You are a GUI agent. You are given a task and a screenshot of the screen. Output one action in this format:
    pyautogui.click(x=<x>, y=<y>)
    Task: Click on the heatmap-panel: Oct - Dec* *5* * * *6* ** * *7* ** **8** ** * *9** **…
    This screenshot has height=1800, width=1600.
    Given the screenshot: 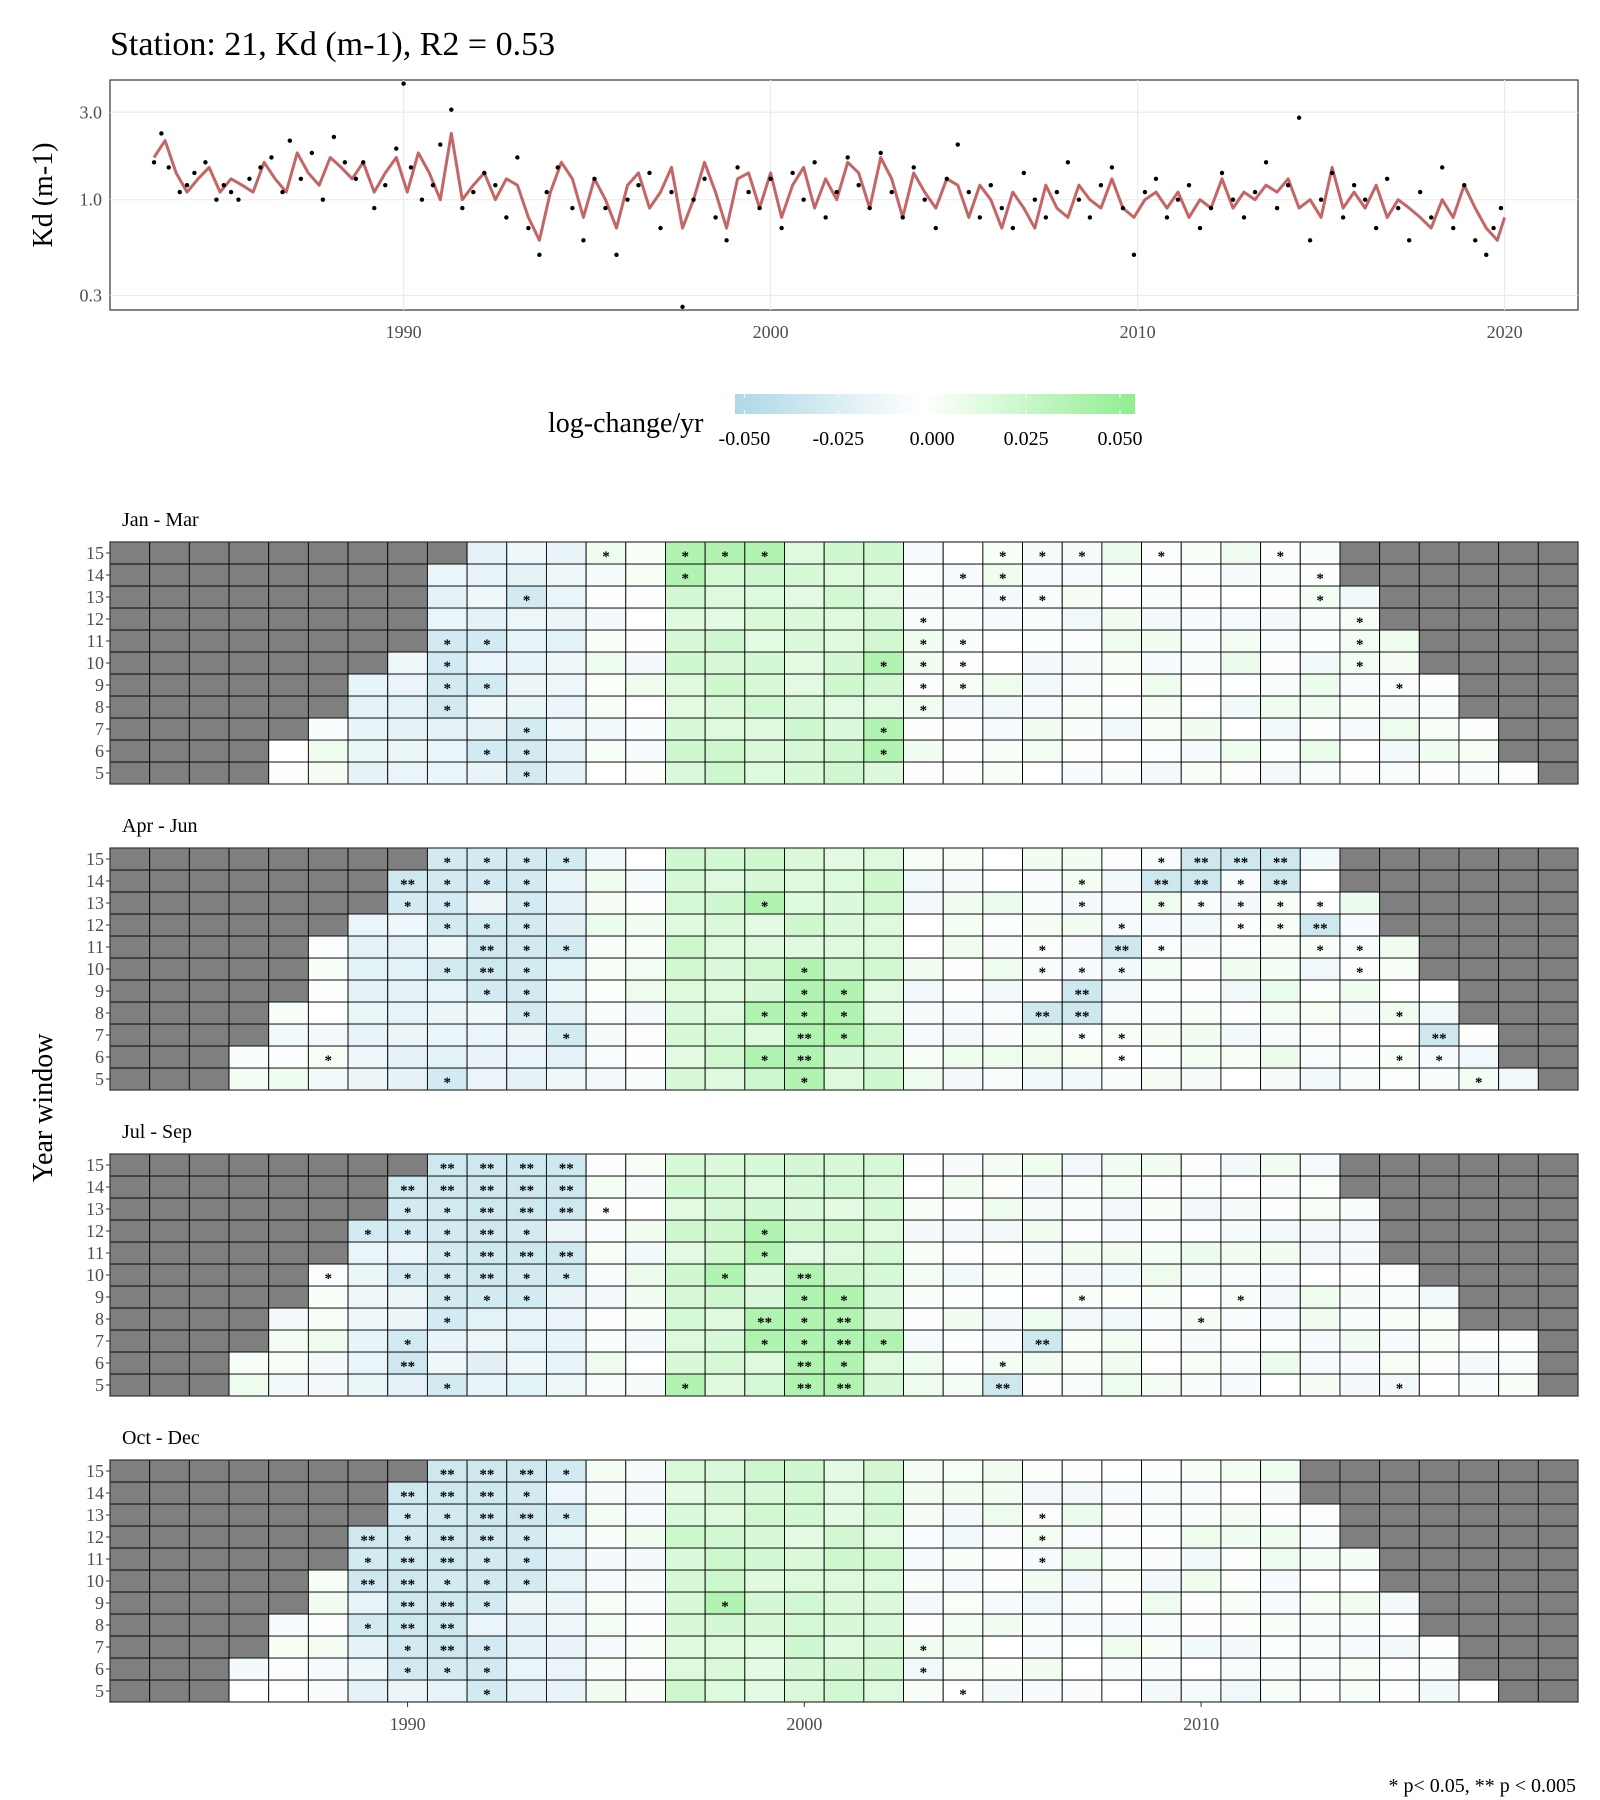 What is the action you would take?
    pyautogui.click(x=832, y=1565)
    